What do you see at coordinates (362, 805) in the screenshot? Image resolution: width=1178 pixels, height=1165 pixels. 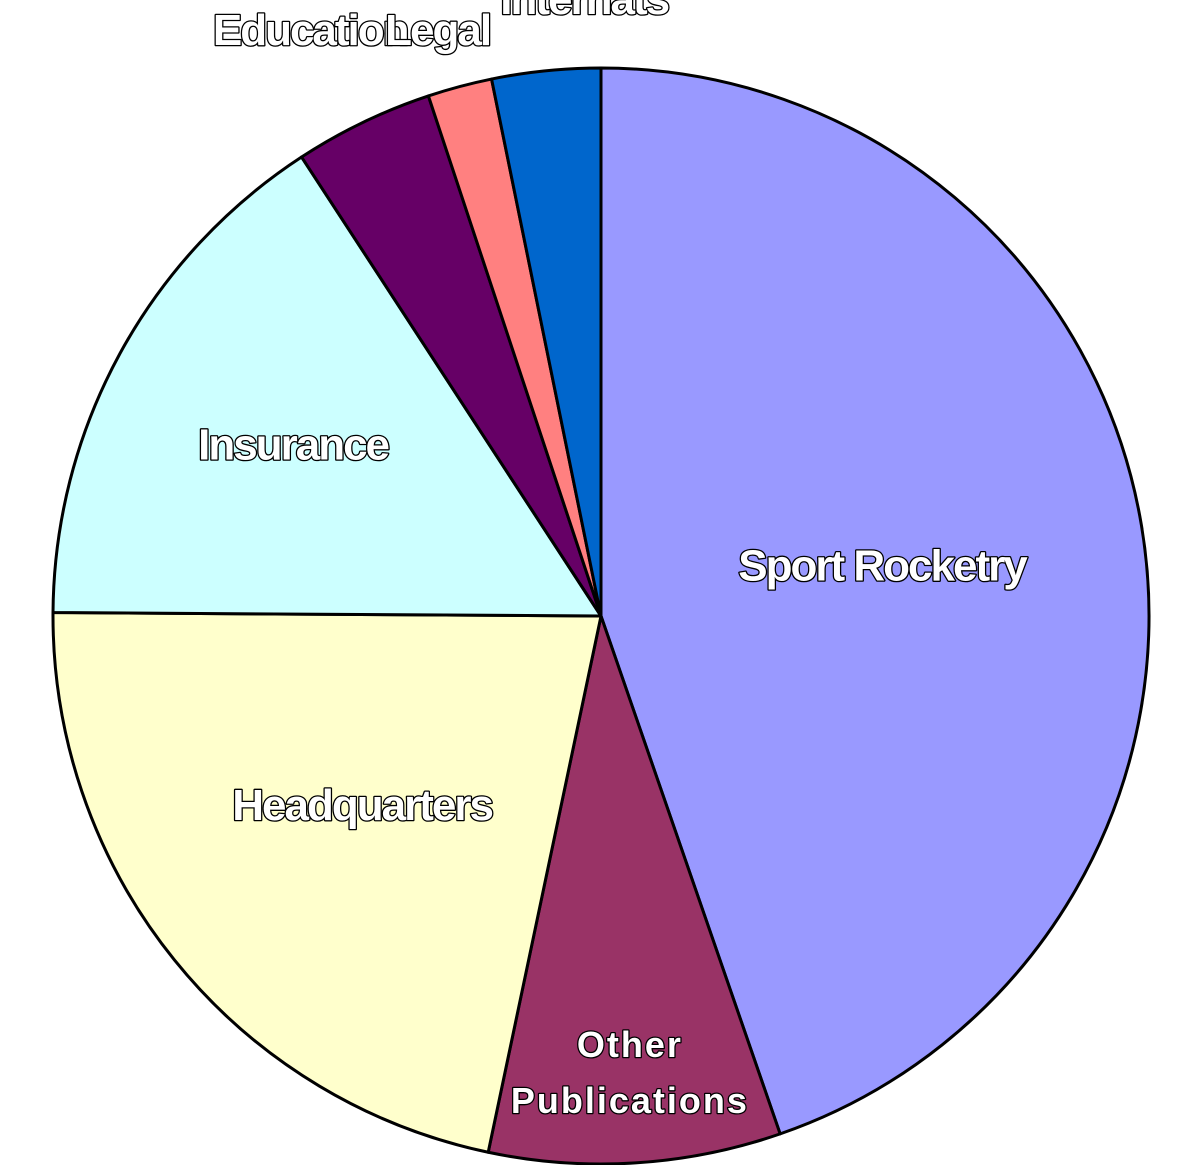 I see `pie-label-headquarters: Headquarters` at bounding box center [362, 805].